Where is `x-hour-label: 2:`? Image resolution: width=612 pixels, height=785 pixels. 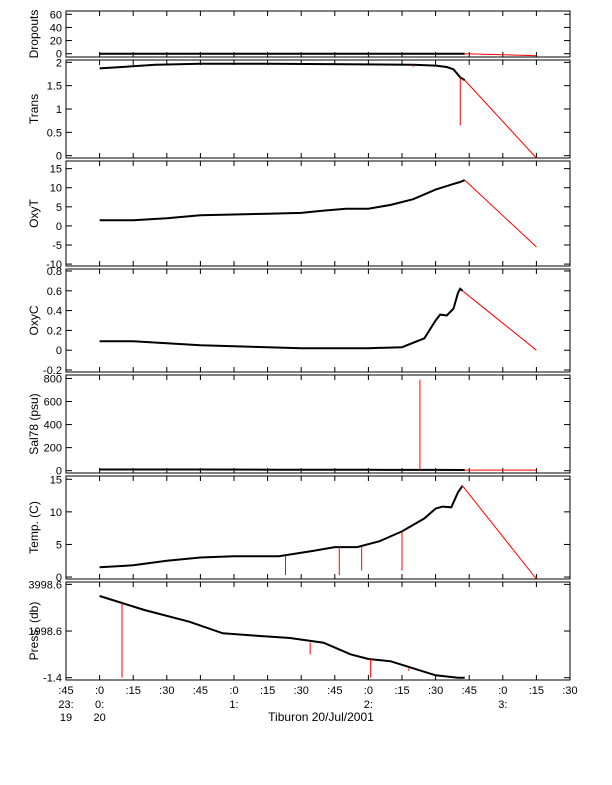
x-hour-label: 2: is located at coordinates (368, 705).